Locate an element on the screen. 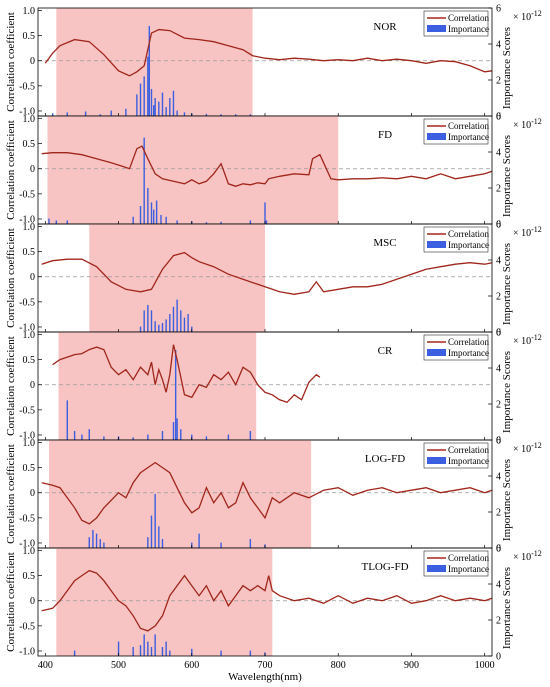 This screenshot has width=550, height=687. left-tick-label: 0 is located at coordinates (32, 277).